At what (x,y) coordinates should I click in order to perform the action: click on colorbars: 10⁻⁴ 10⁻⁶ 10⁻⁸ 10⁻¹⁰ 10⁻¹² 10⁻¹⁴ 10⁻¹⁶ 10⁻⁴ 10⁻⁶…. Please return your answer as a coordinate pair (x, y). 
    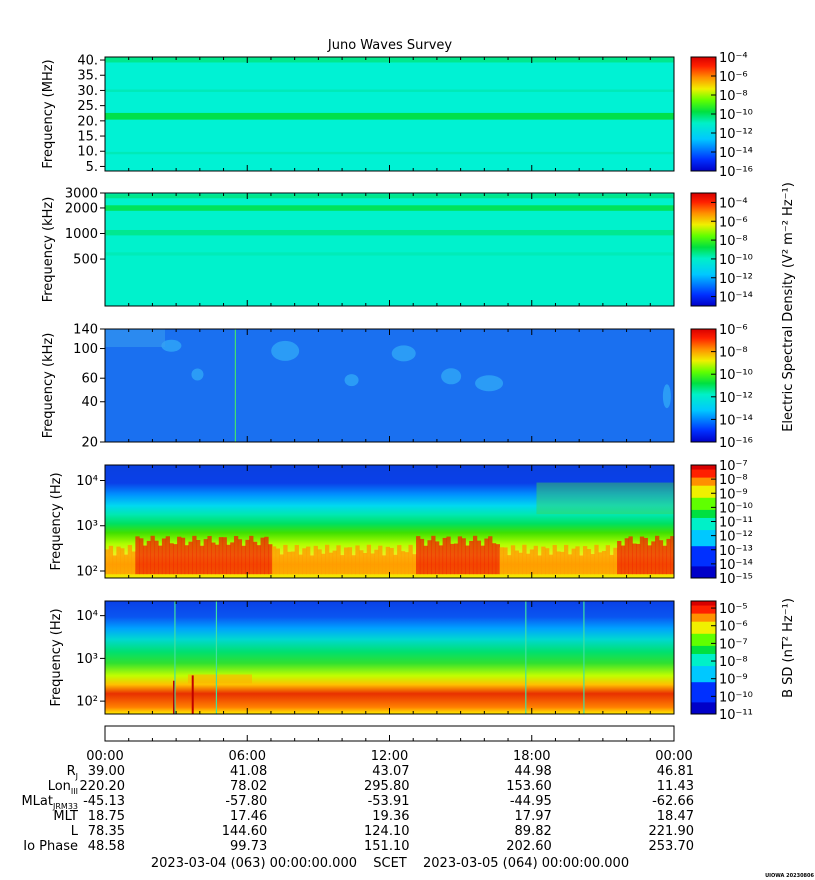
    Looking at the image, I should click on (721, 387).